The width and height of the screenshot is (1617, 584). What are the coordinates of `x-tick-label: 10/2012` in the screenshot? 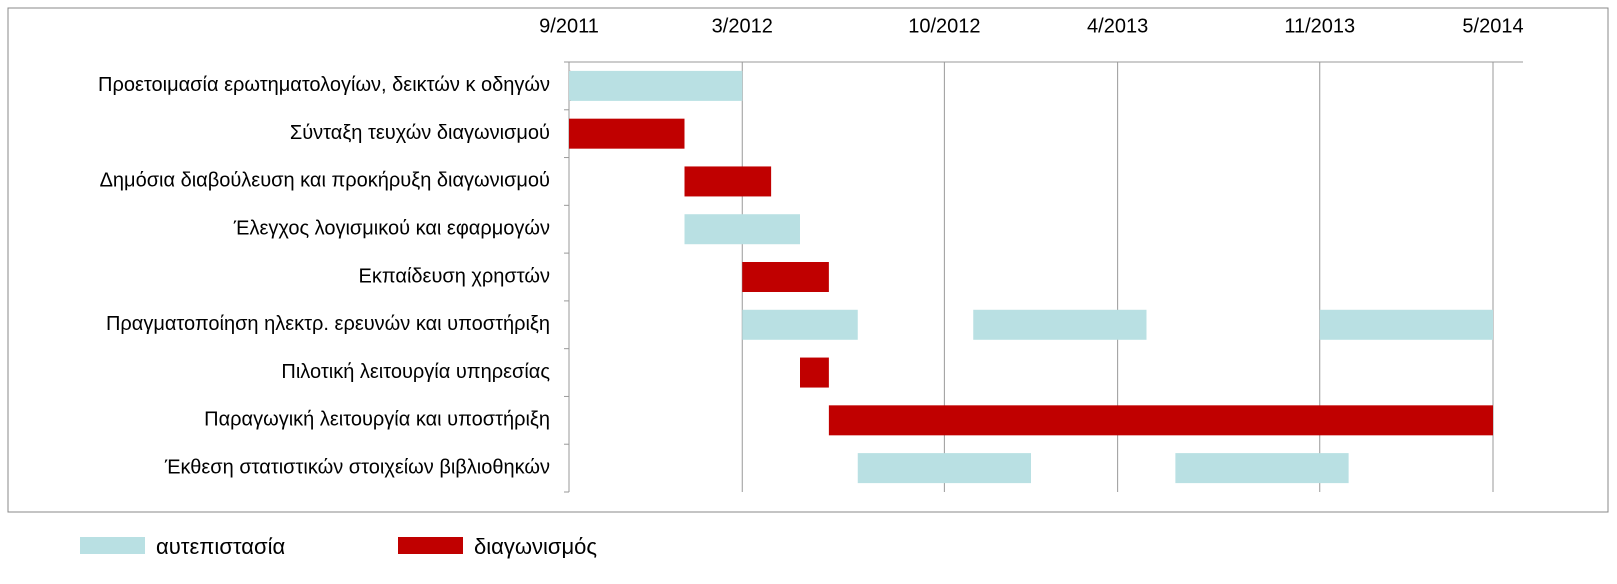 It's located at (944, 26).